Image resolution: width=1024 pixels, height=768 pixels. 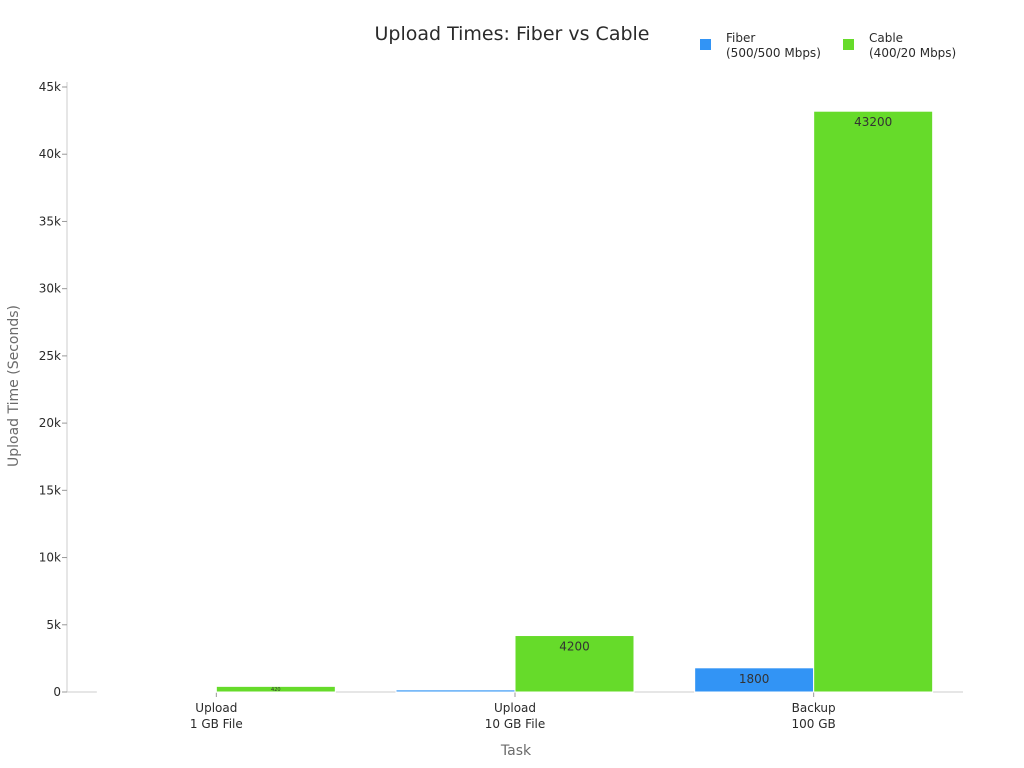 I want to click on y-axis: 0 5k 10k 15k 20k 25k 30k 35k 40k 45k, so click(x=53, y=389).